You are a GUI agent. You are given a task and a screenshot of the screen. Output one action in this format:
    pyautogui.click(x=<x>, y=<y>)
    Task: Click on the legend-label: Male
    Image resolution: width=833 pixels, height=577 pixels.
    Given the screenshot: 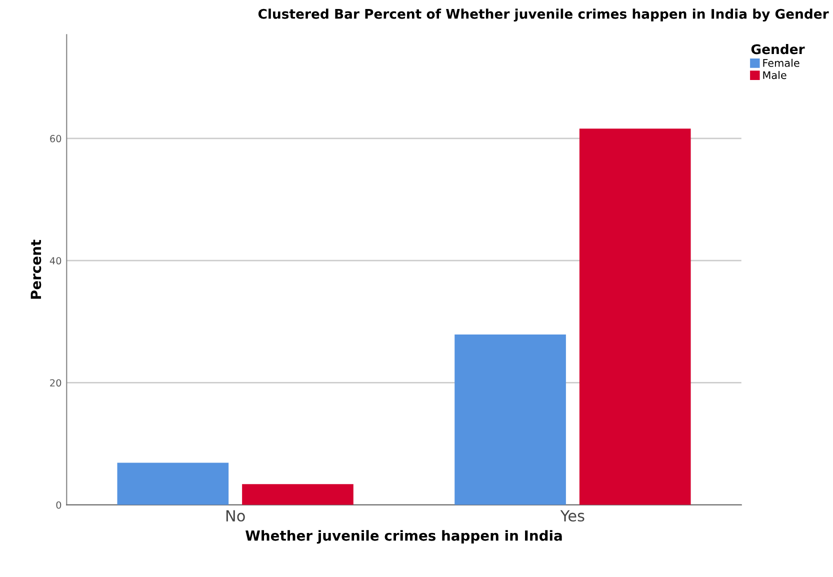 What is the action you would take?
    pyautogui.click(x=774, y=75)
    